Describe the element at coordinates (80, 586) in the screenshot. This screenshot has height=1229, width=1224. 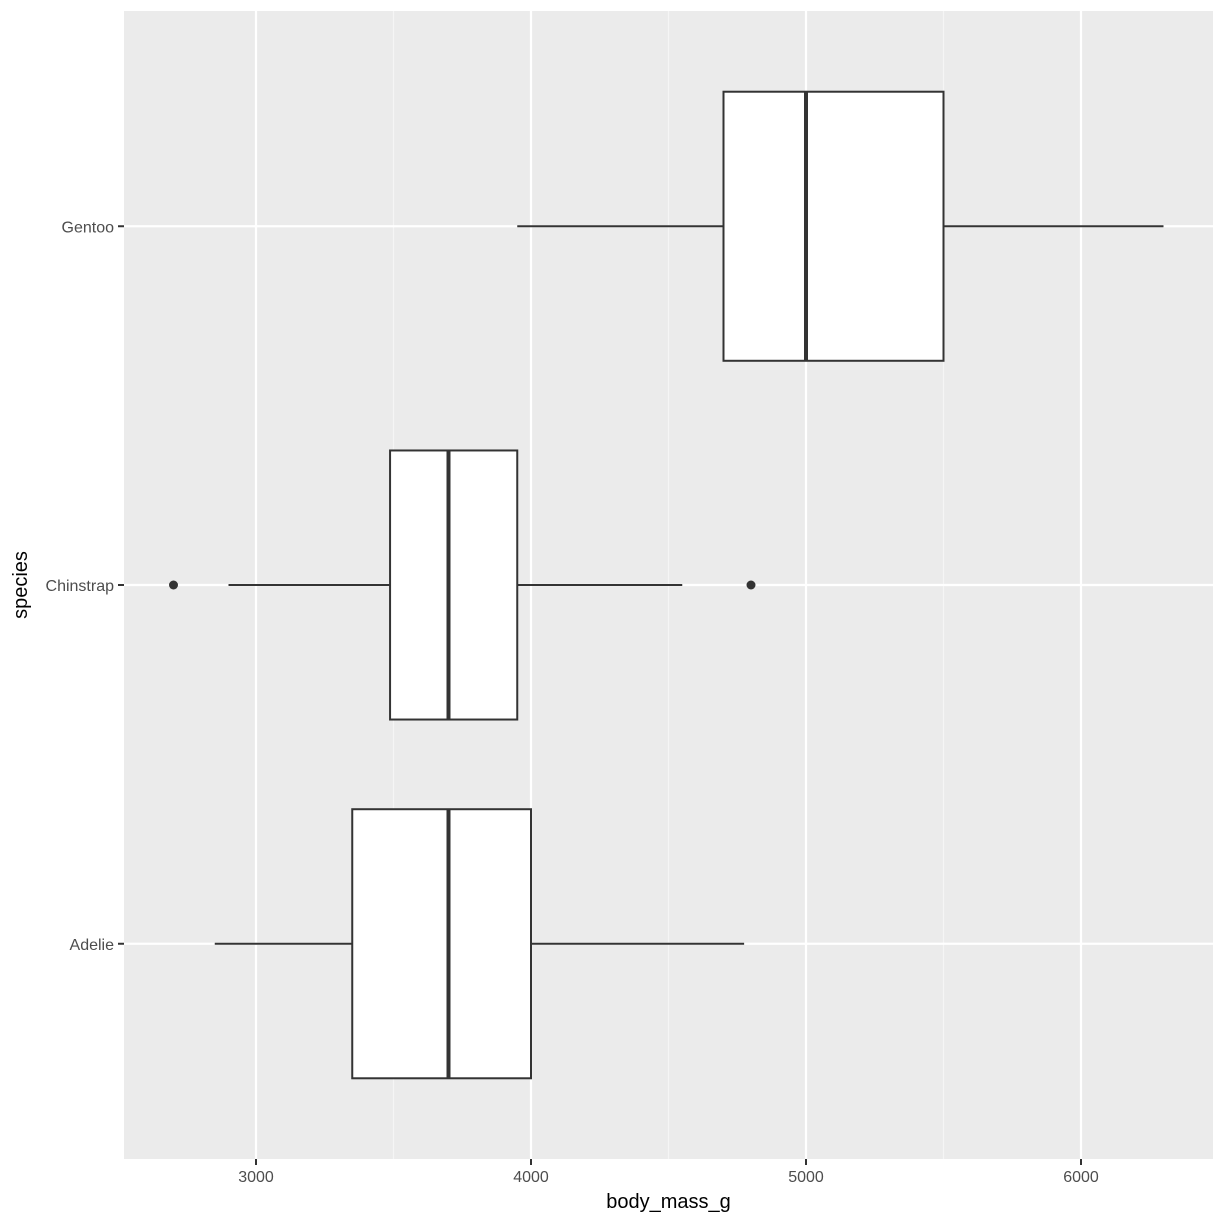
I see `y-tick-label: Chinstrap` at that location.